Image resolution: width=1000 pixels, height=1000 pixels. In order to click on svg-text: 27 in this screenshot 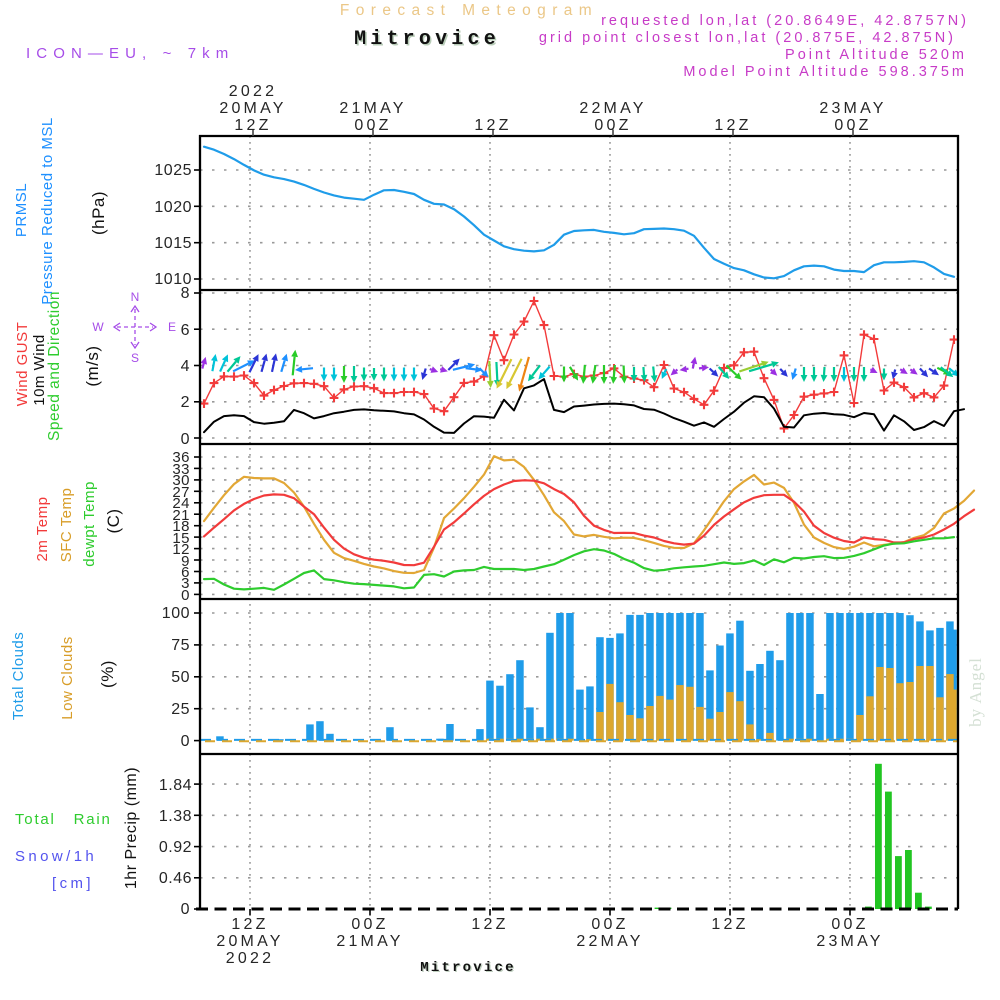, I will do `click(181, 492)`.